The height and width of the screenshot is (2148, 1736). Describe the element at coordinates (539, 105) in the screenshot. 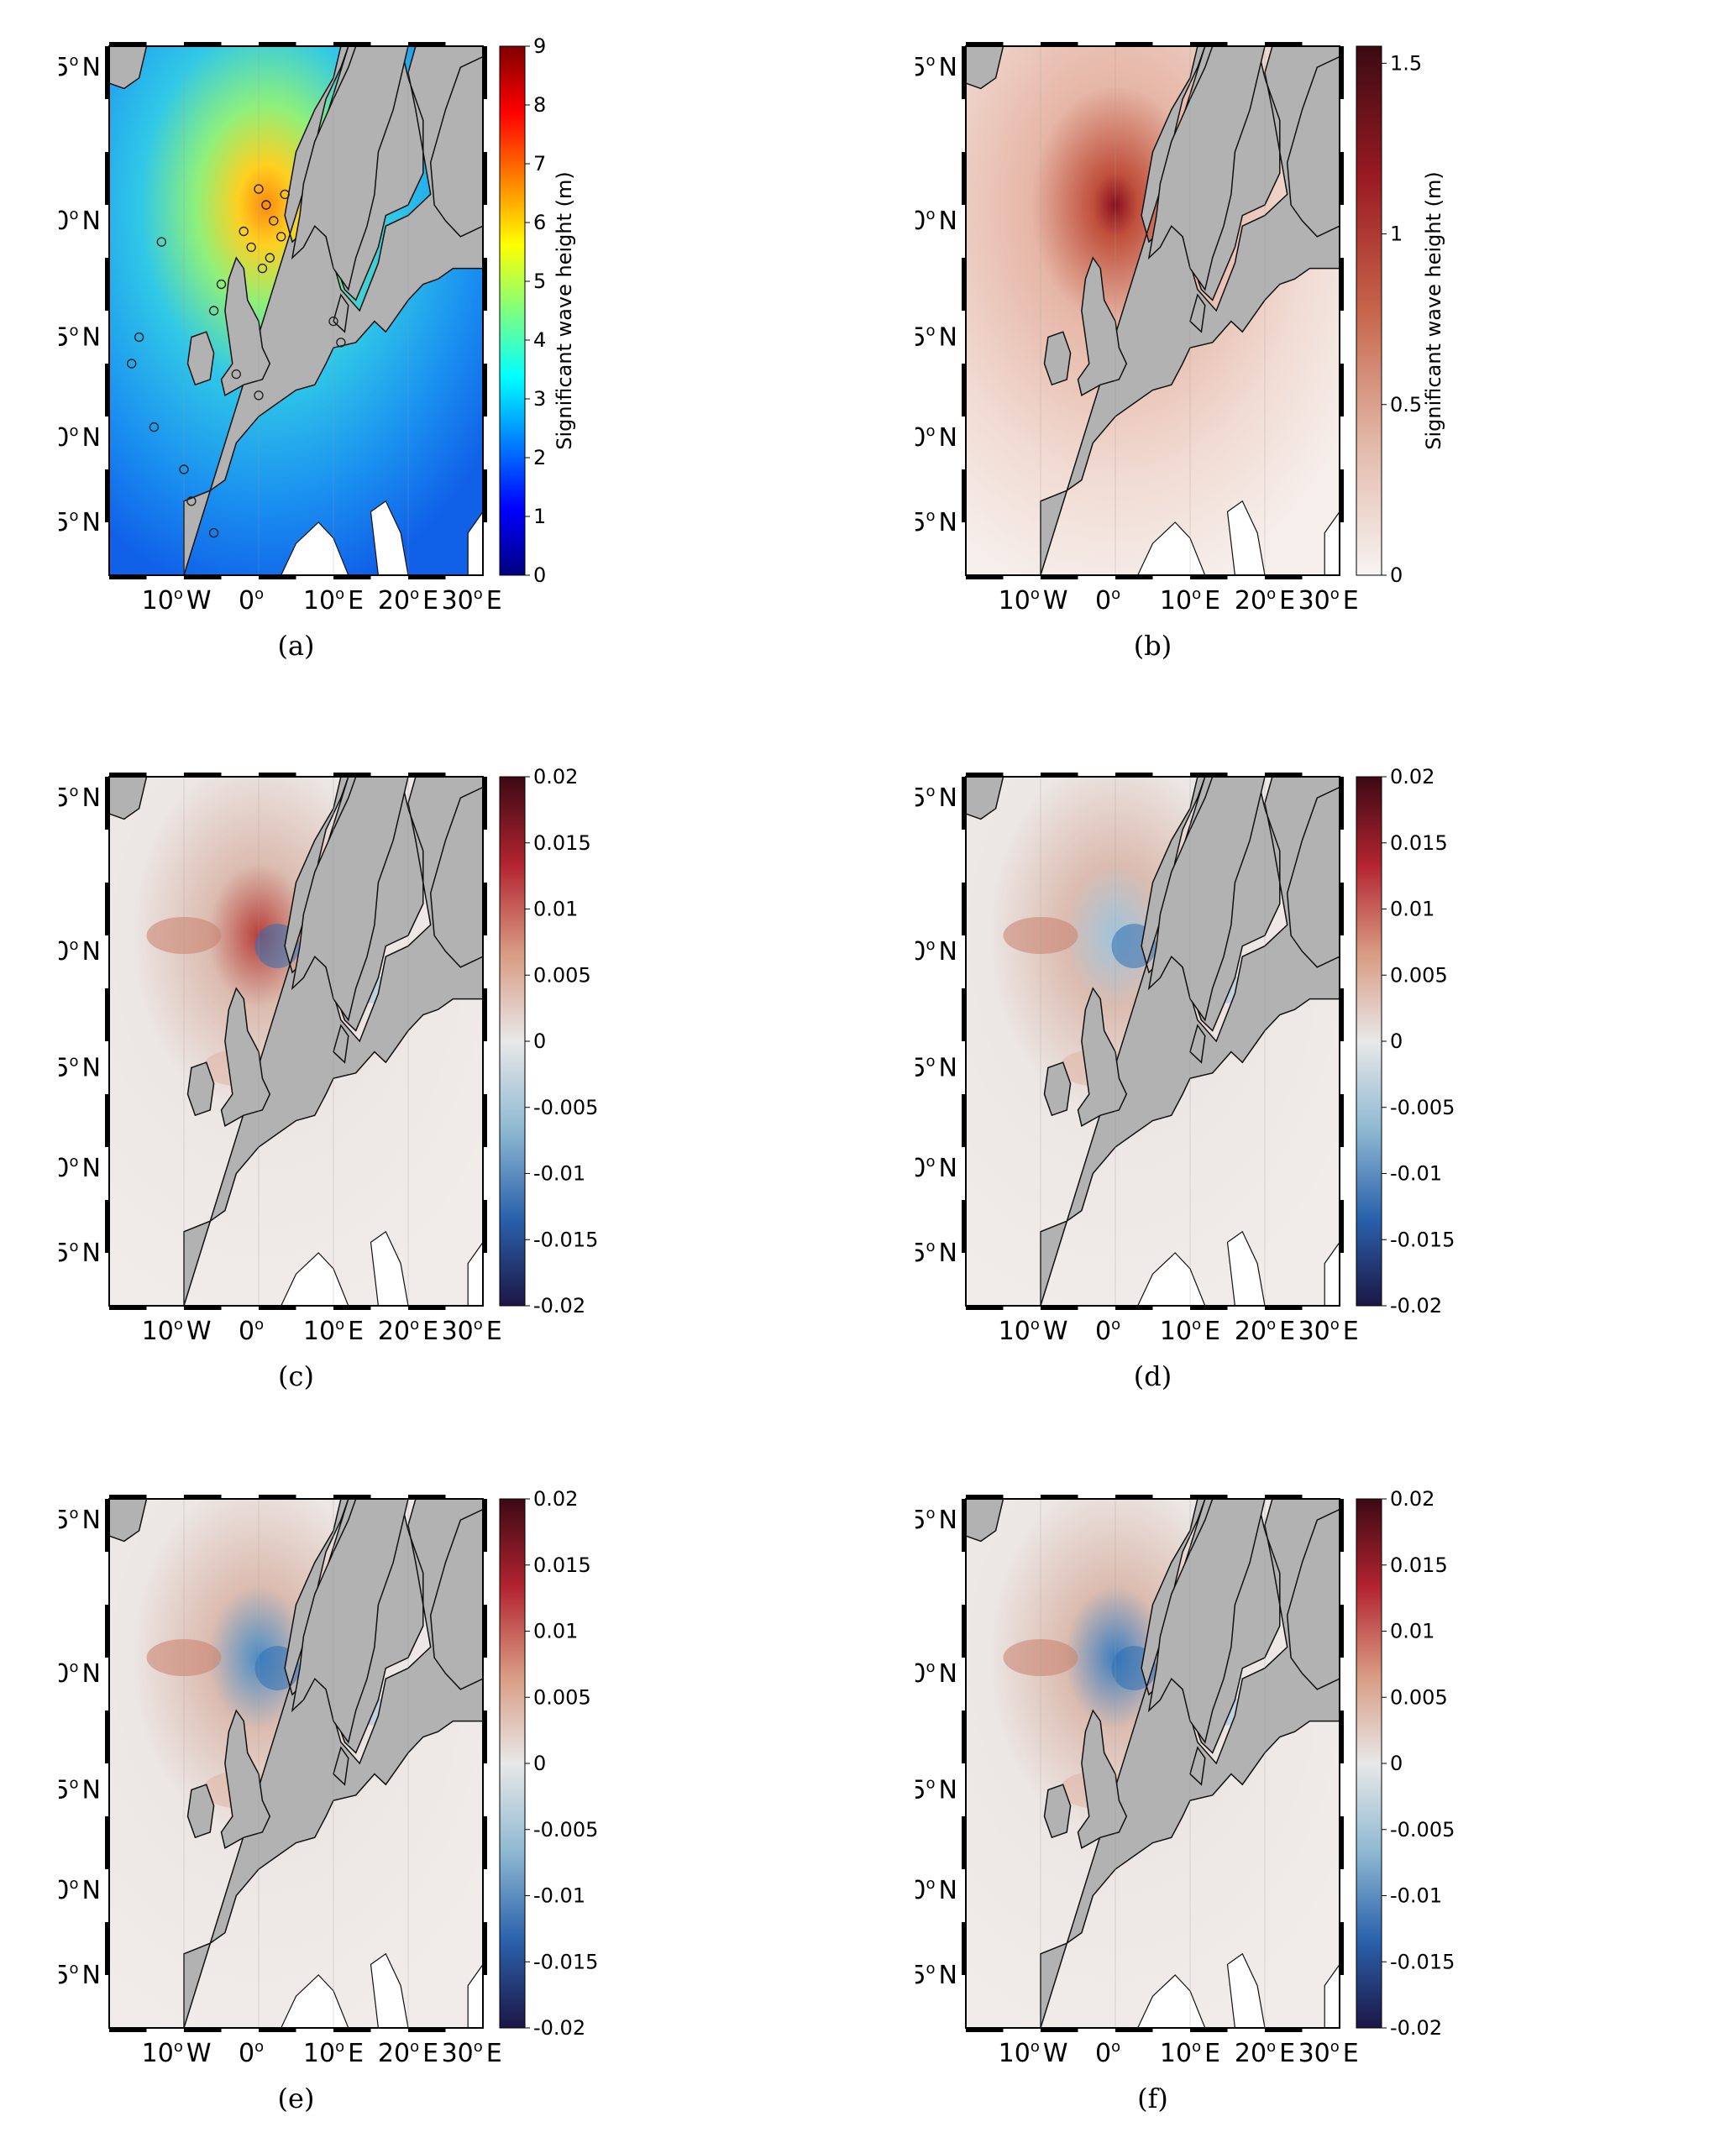

I see `colorbar-tick-label: 8` at that location.